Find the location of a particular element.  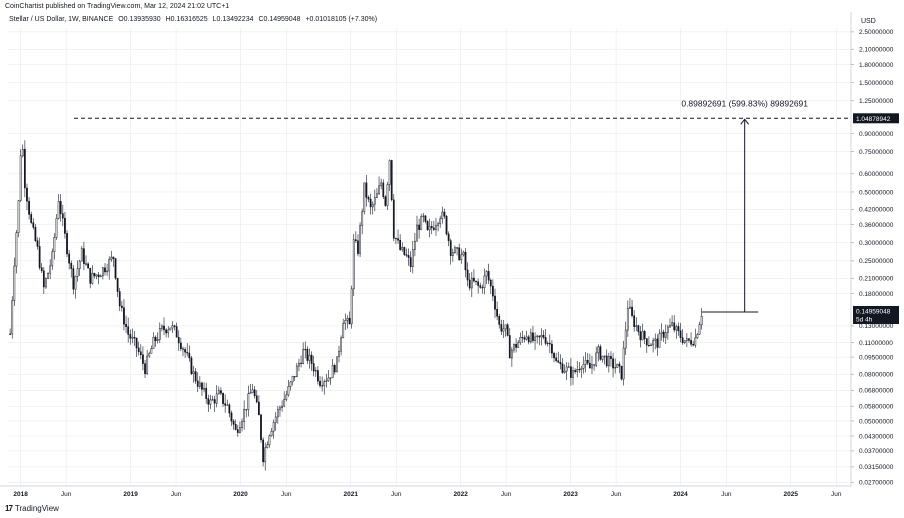

y-tick-label: 0.03700000 is located at coordinates (876, 451).